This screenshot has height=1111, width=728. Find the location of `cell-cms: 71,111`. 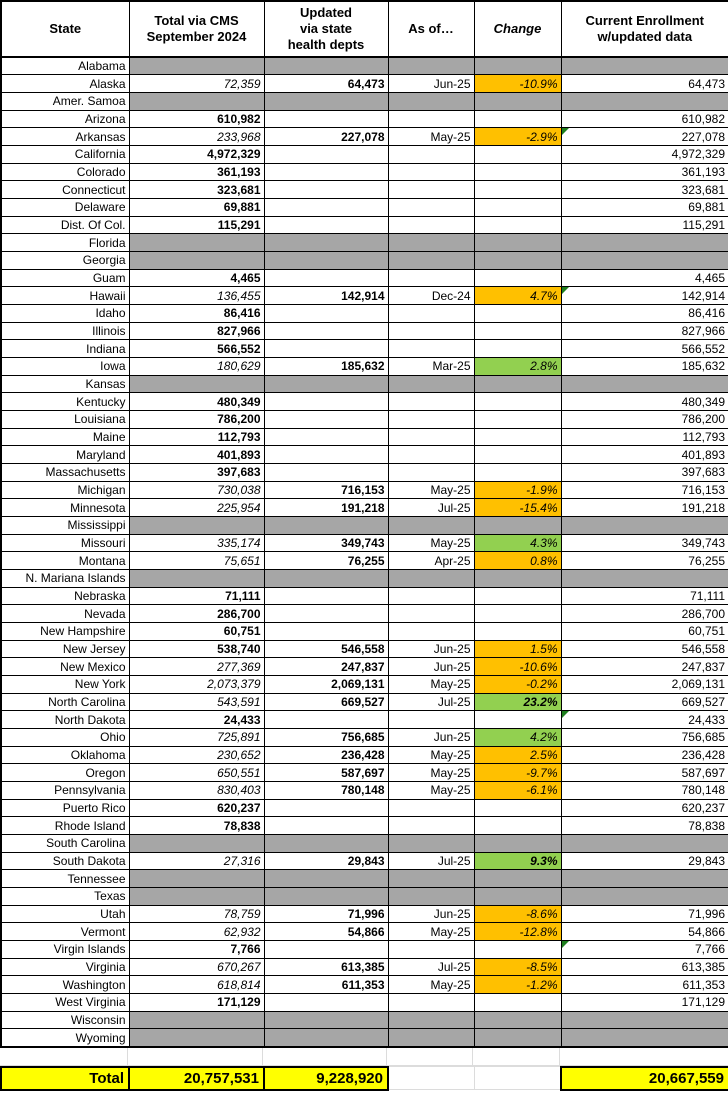

cell-cms: 71,111 is located at coordinates (196, 596).